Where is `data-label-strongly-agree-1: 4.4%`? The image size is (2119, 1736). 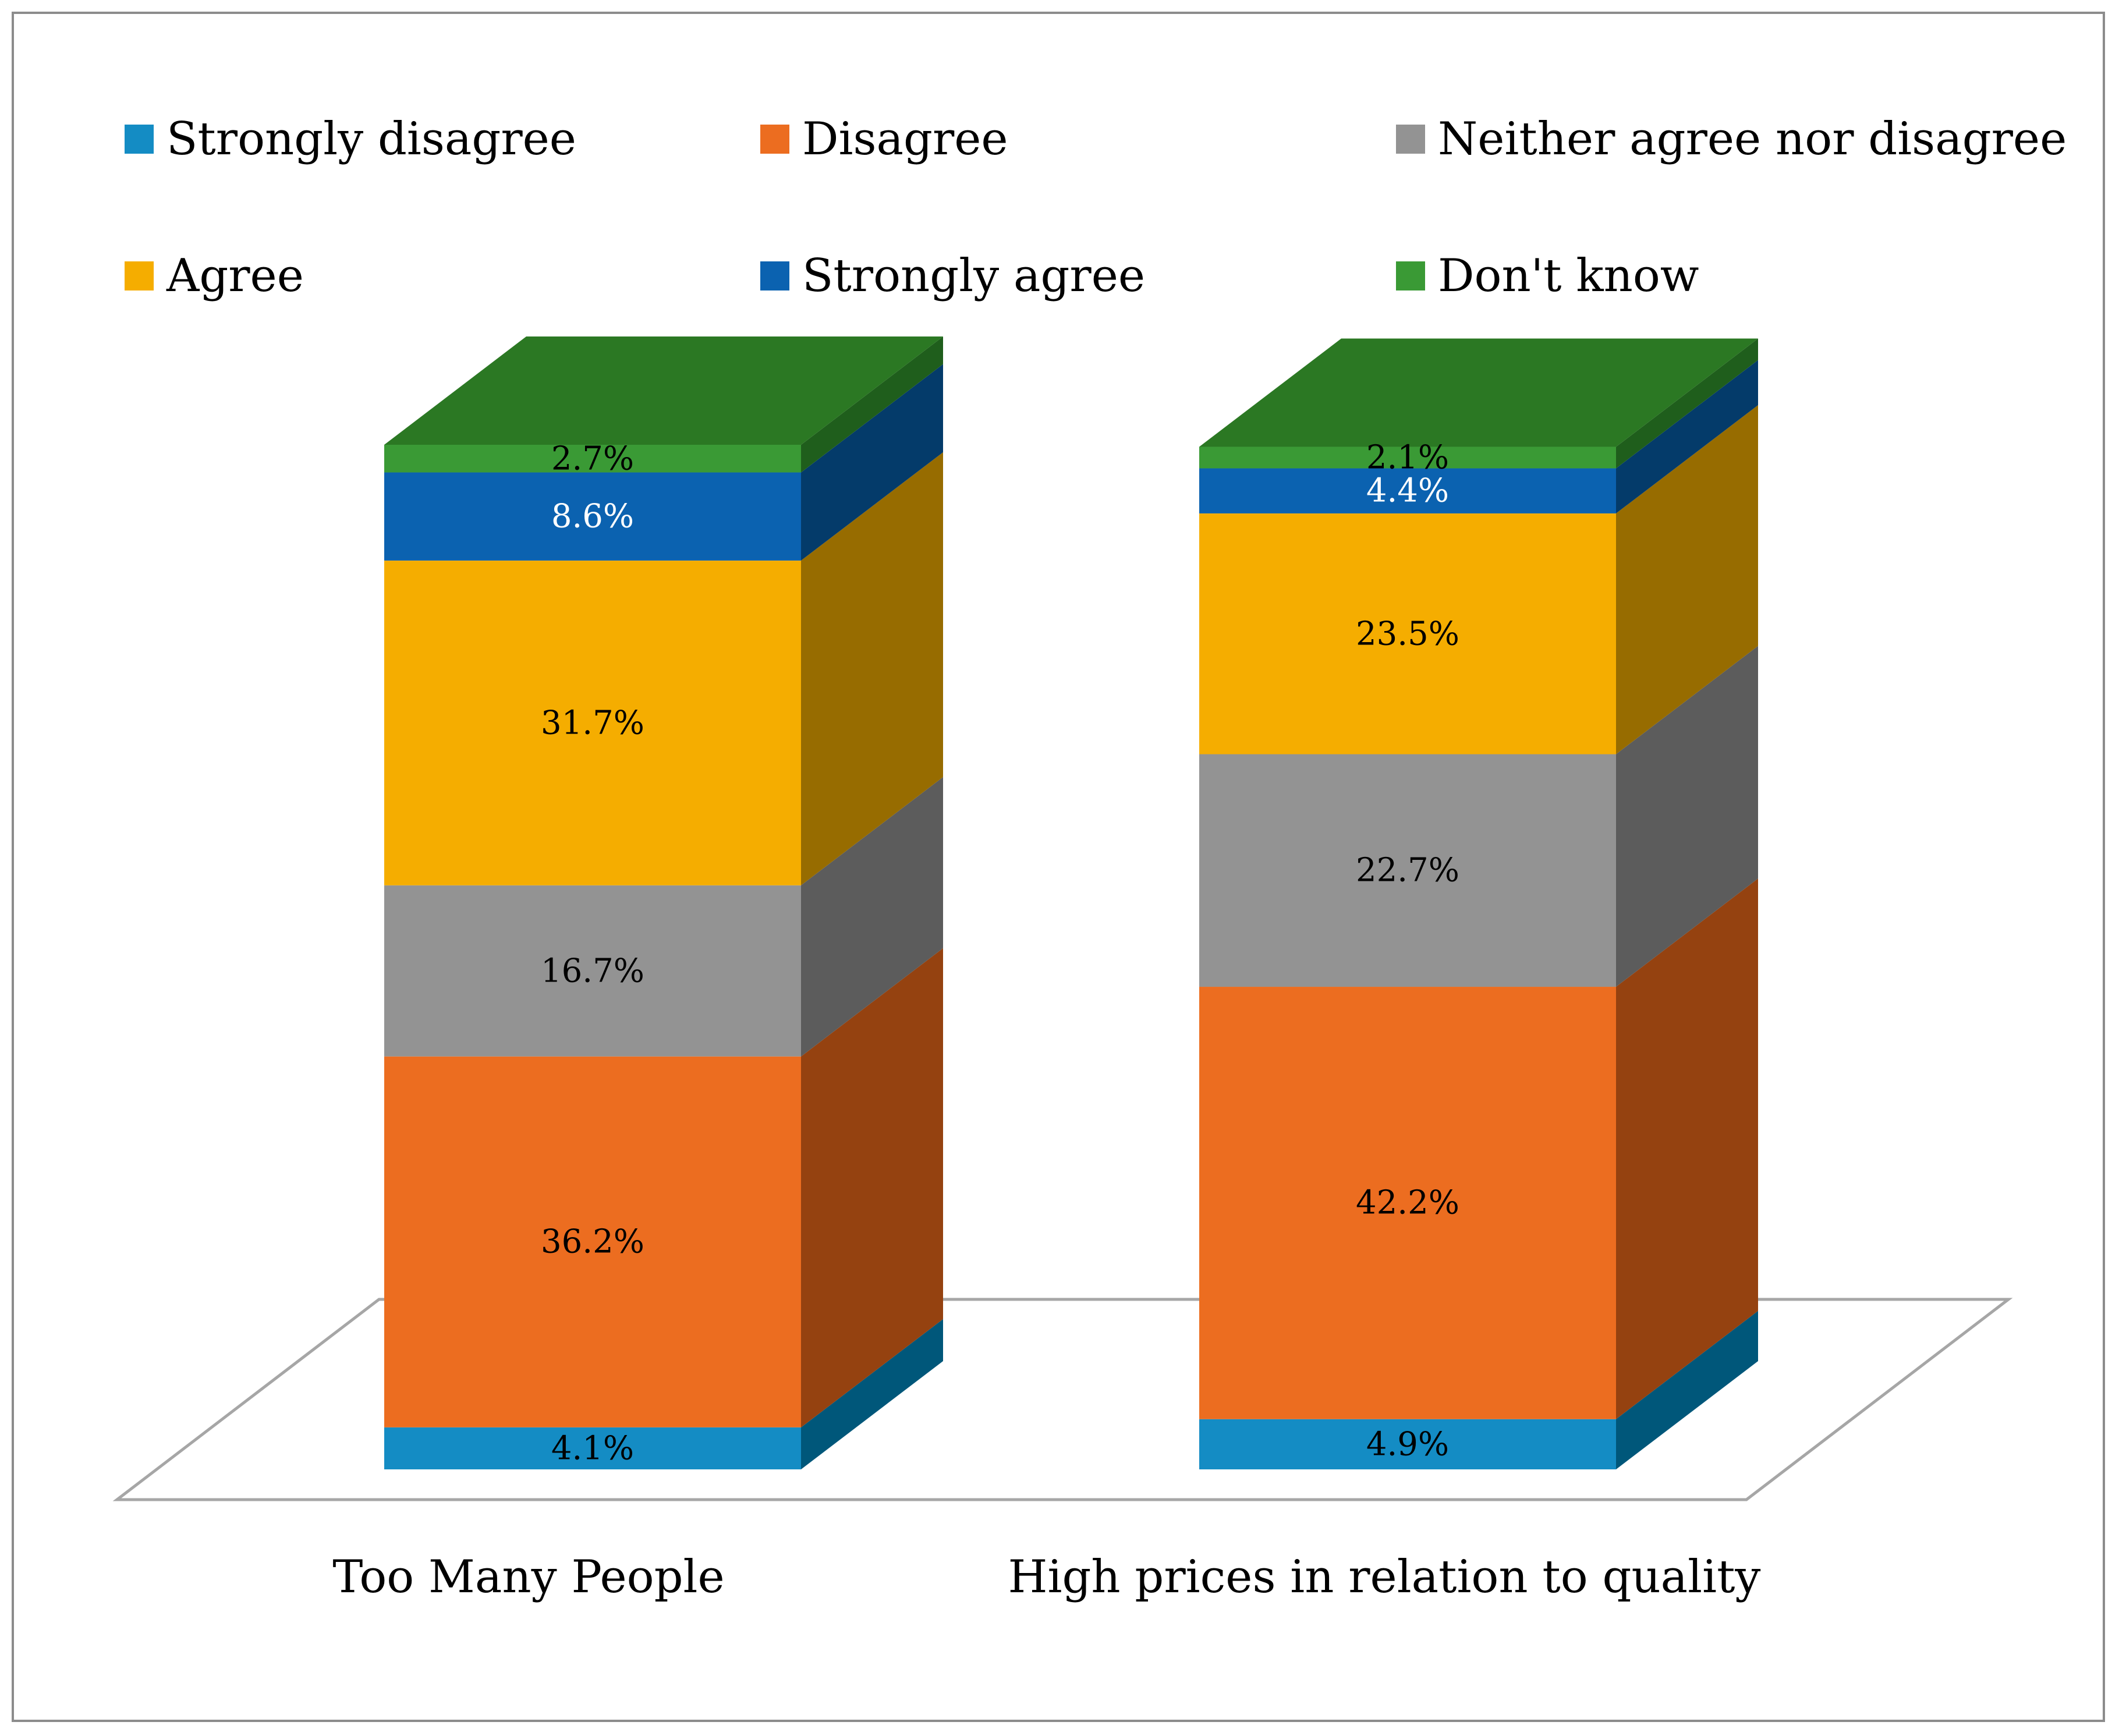 data-label-strongly-agree-1: 4.4% is located at coordinates (1408, 491).